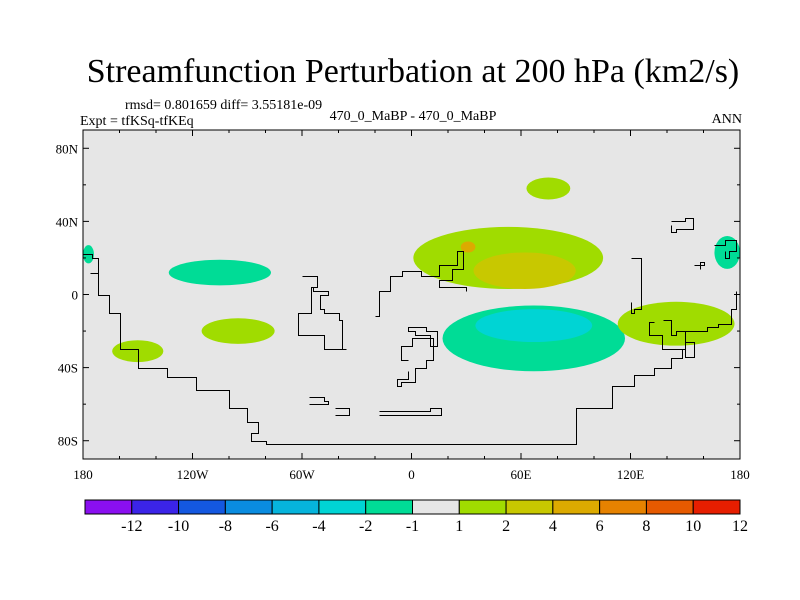  Describe the element at coordinates (521, 474) in the screenshot. I see `x-tick-label: 60E` at that location.